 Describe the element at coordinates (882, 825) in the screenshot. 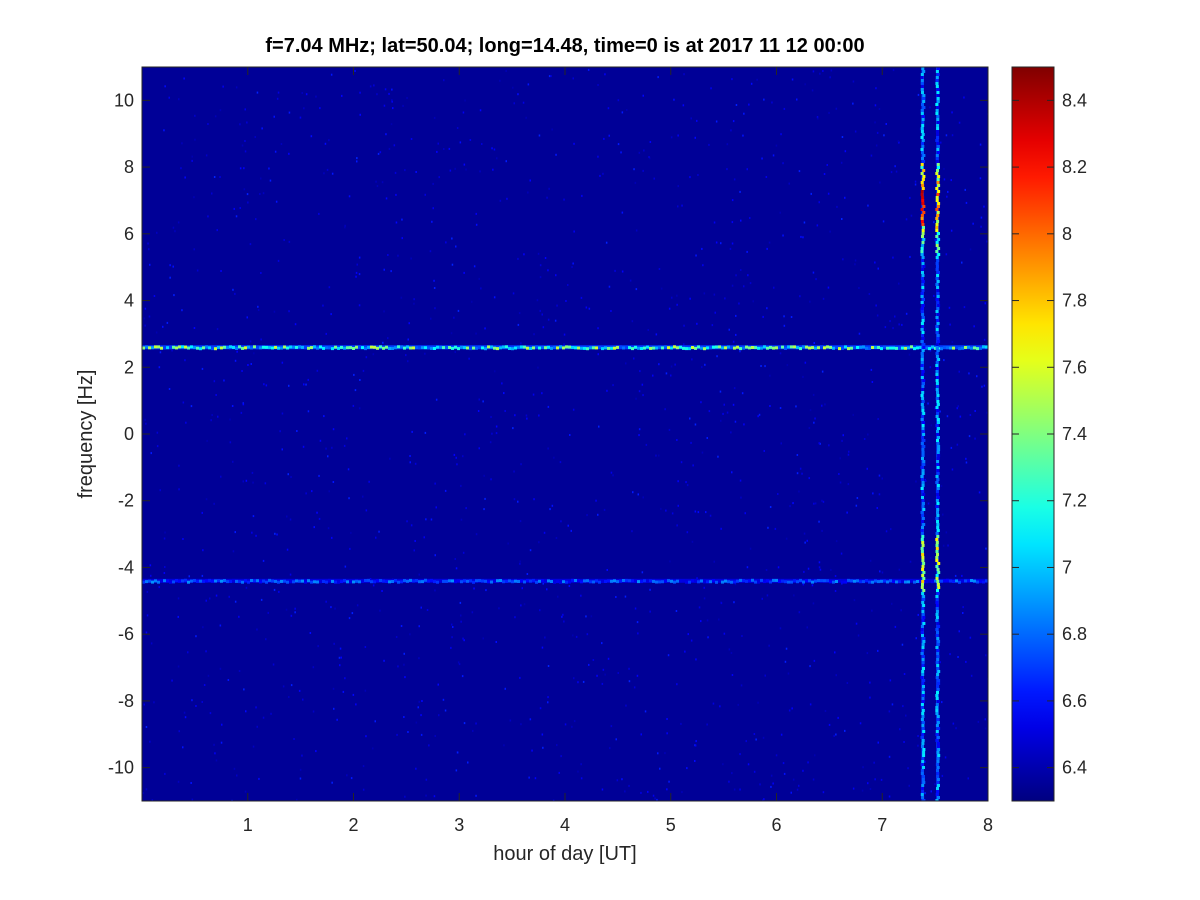

I see `x-tick-label: 7` at that location.